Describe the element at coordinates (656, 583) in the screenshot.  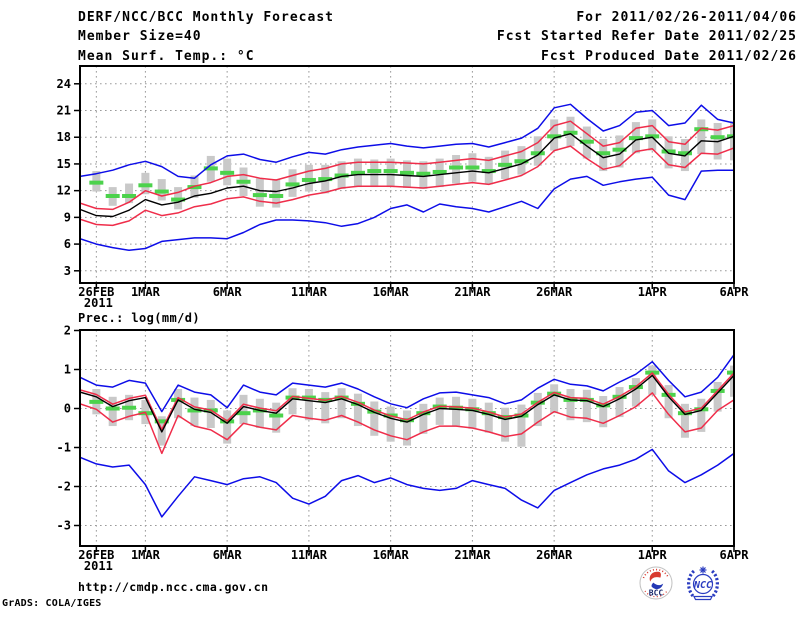
I see `bcc-logo: BCC` at that location.